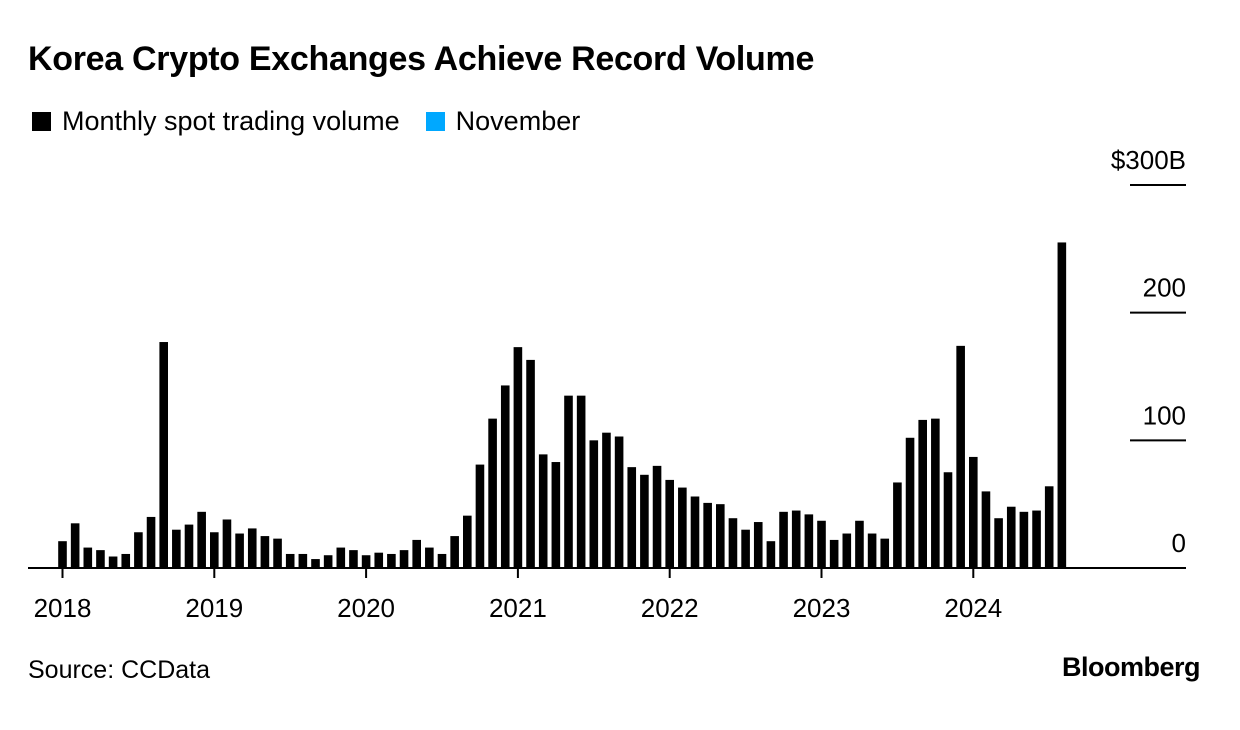  I want to click on y-tick-label: 0, so click(1179, 543).